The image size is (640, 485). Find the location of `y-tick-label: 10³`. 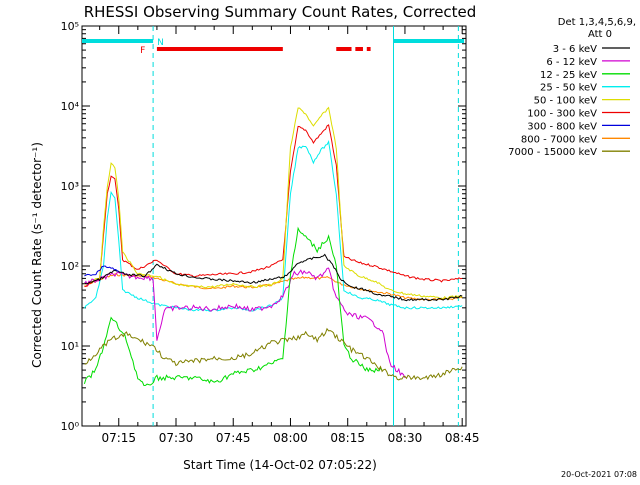

y-tick-label: 10³ is located at coordinates (70, 186).